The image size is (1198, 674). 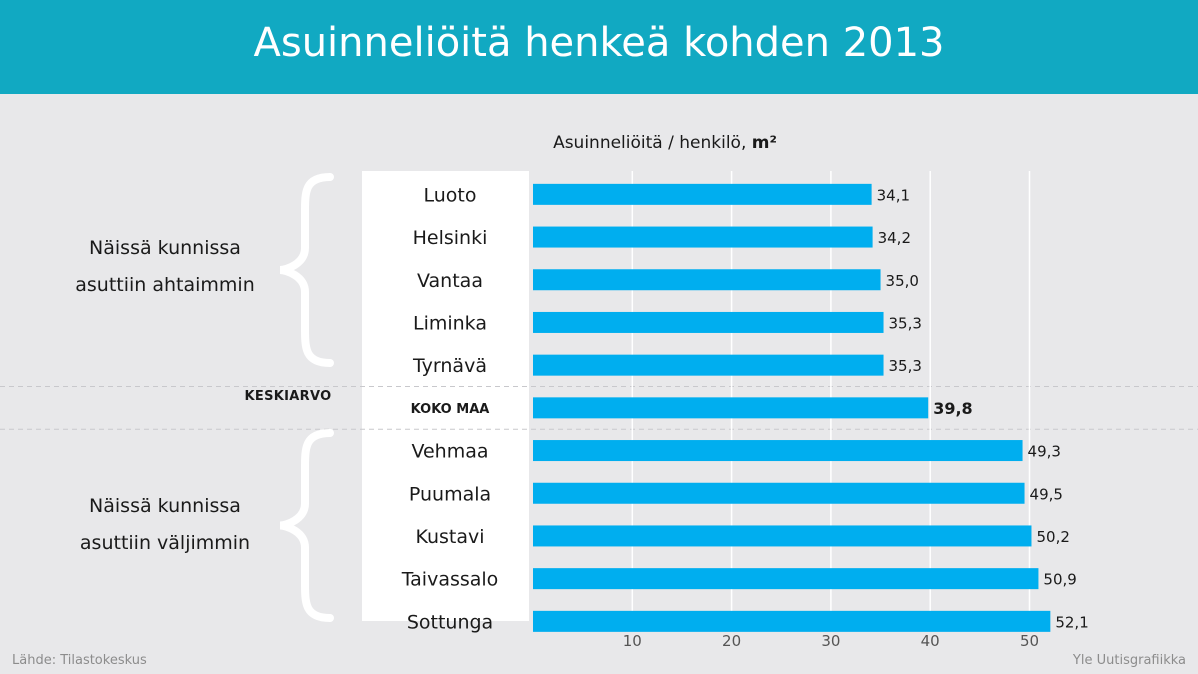 I want to click on x-tick-label: 40, so click(x=930, y=641).